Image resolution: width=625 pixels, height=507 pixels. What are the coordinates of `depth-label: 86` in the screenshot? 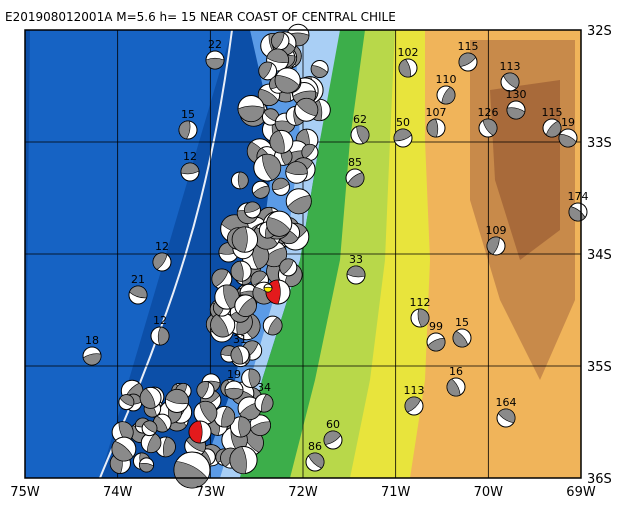 It's located at (315, 446).